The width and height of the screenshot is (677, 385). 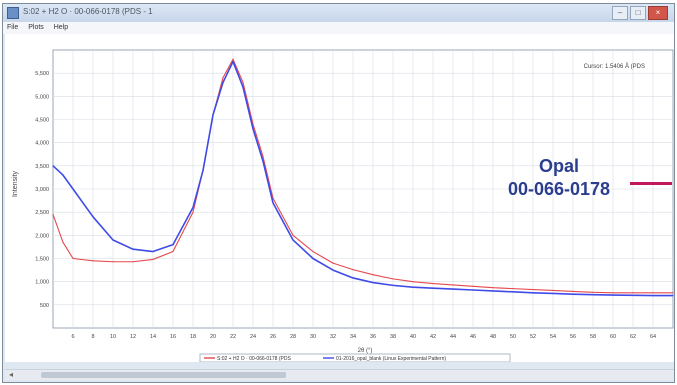 I want to click on opal-callout: Opal 00-066-0178, so click(x=522, y=188).